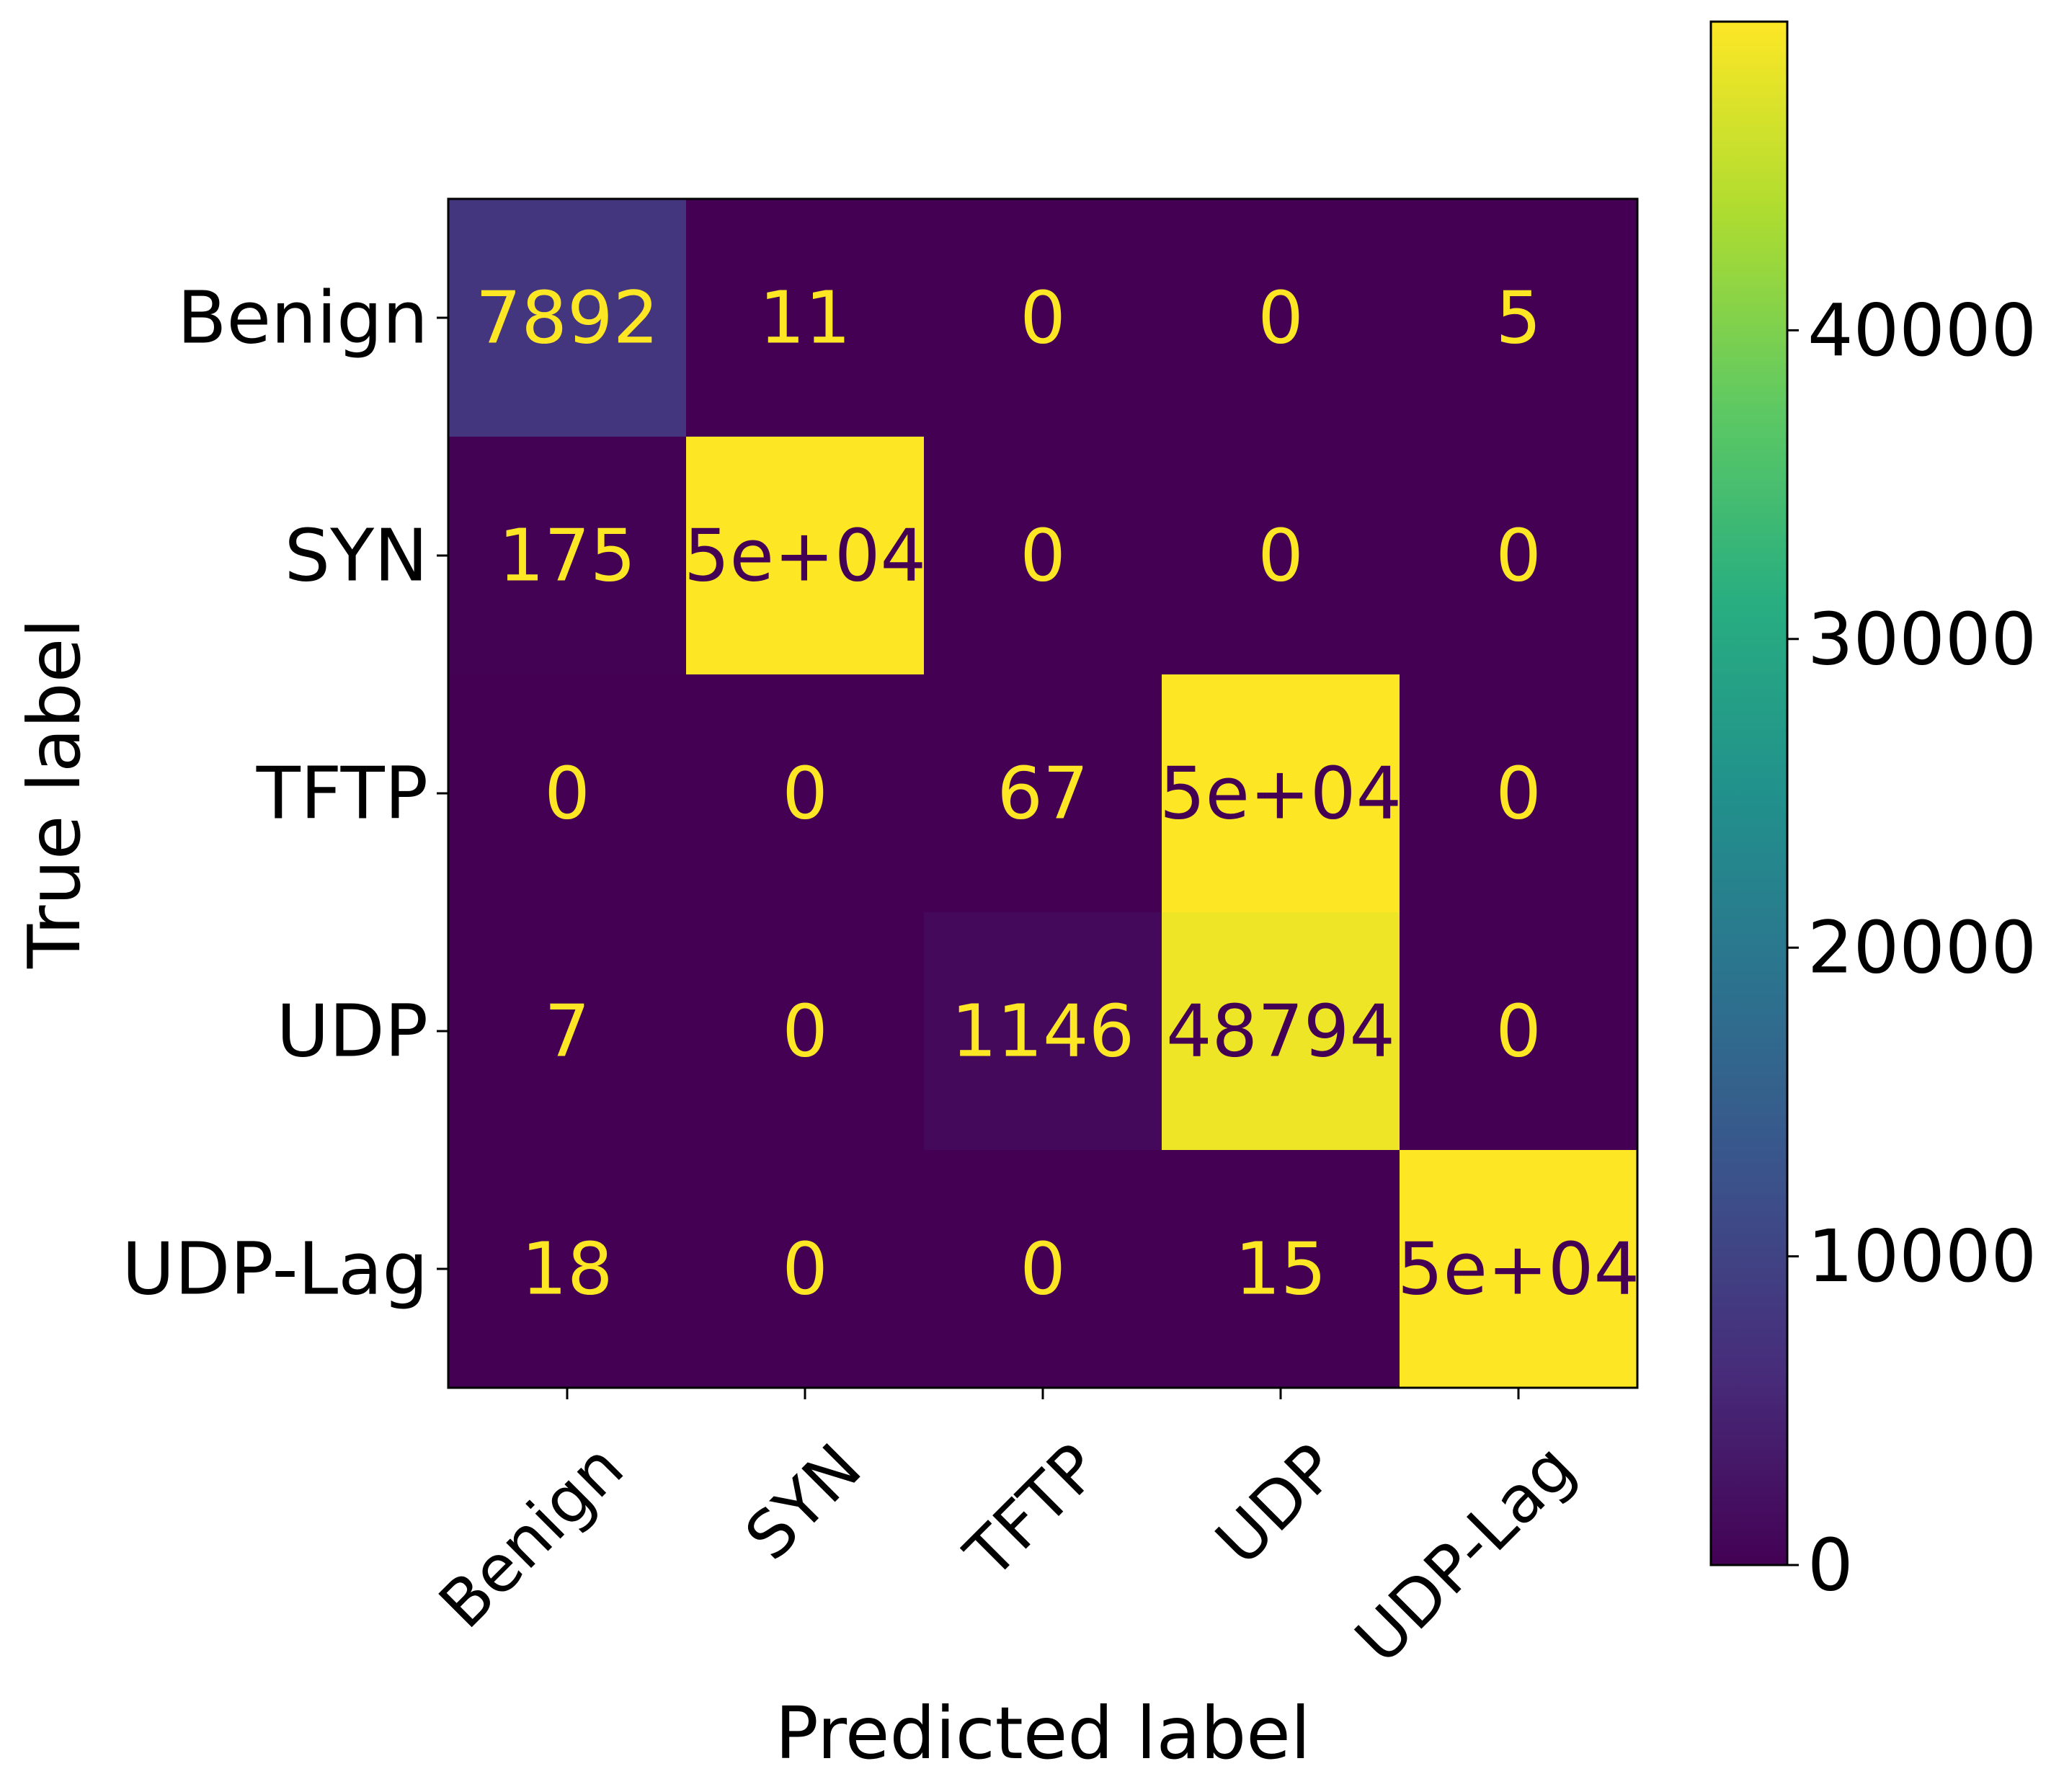 Image resolution: width=2064 pixels, height=1792 pixels. I want to click on cell-value-label: 7, so click(567, 1031).